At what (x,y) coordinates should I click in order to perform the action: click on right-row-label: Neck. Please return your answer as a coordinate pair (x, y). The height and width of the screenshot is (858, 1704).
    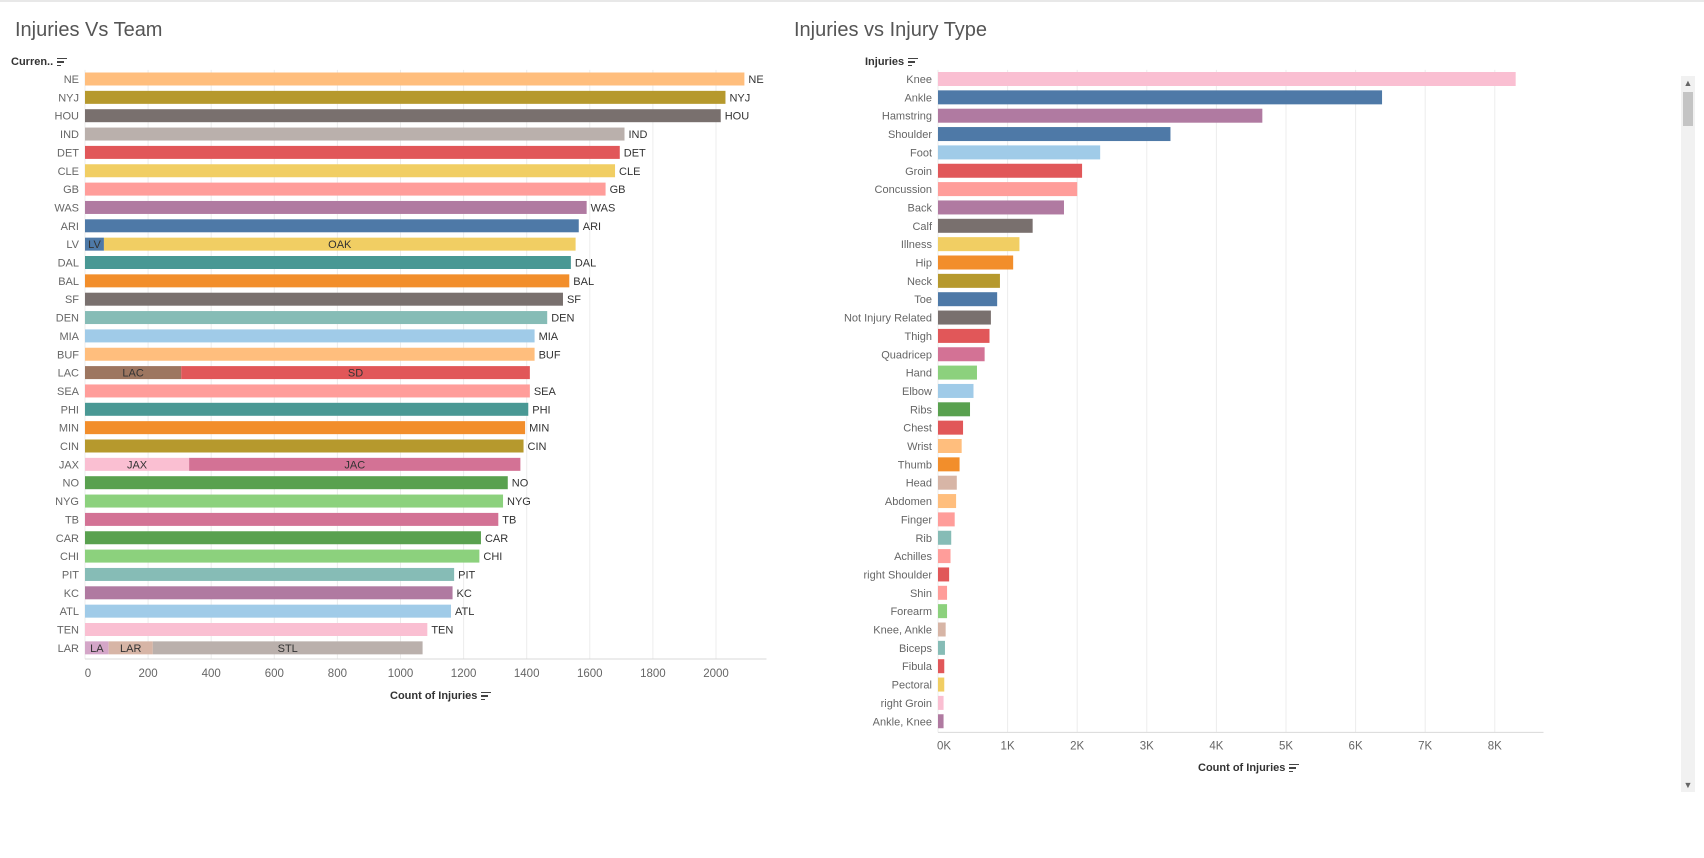
    Looking at the image, I should click on (920, 282).